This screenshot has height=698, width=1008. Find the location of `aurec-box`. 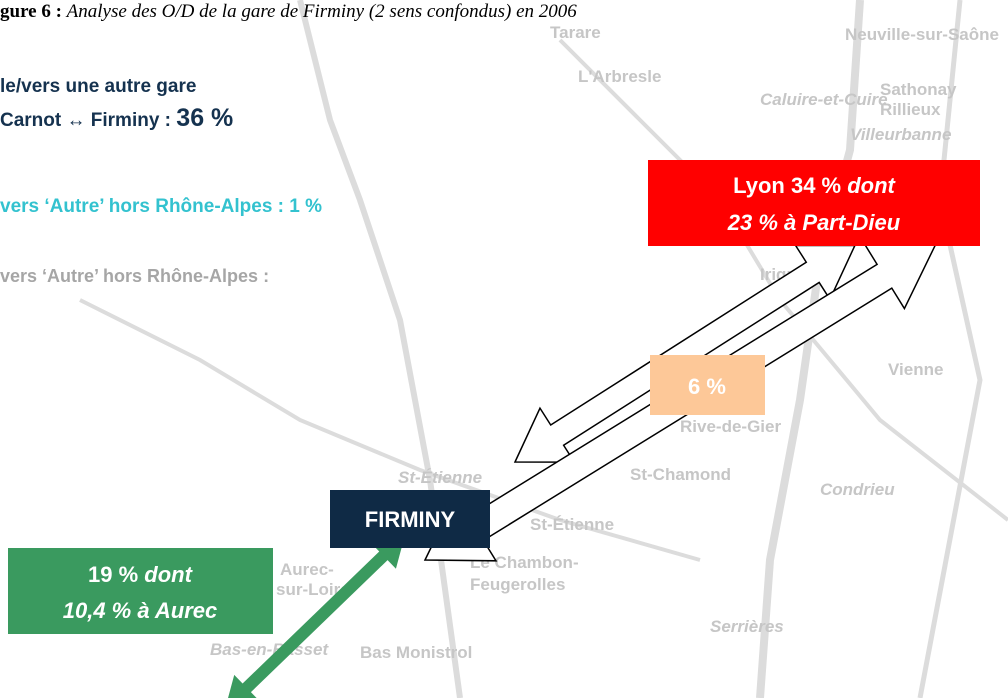

aurec-box is located at coordinates (140, 591).